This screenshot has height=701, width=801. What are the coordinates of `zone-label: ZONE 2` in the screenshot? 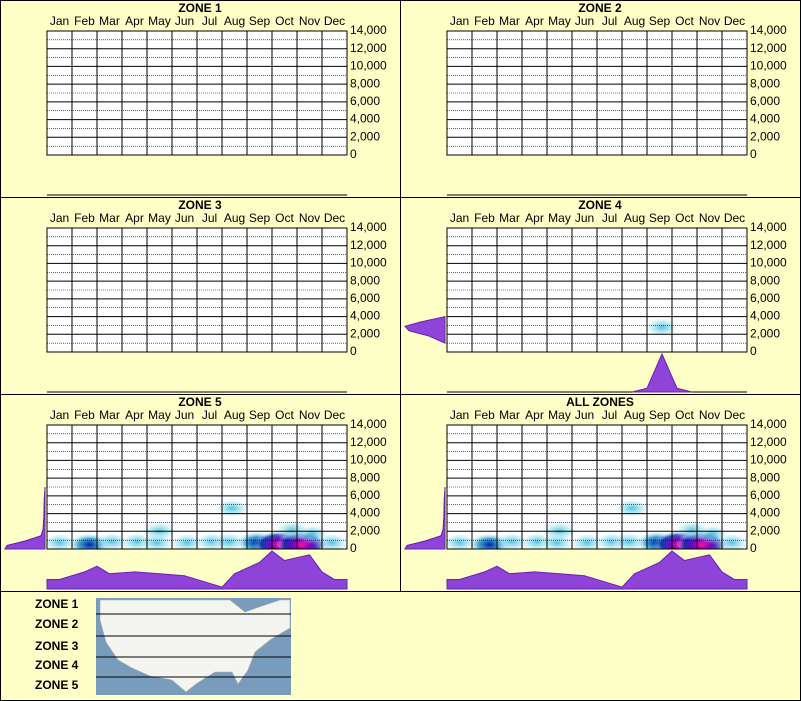 It's located at (57, 624).